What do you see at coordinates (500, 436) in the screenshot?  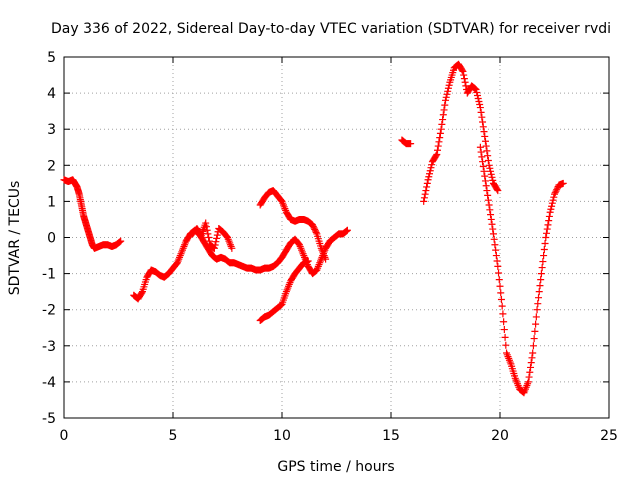 I see `x-tick-label: 20` at bounding box center [500, 436].